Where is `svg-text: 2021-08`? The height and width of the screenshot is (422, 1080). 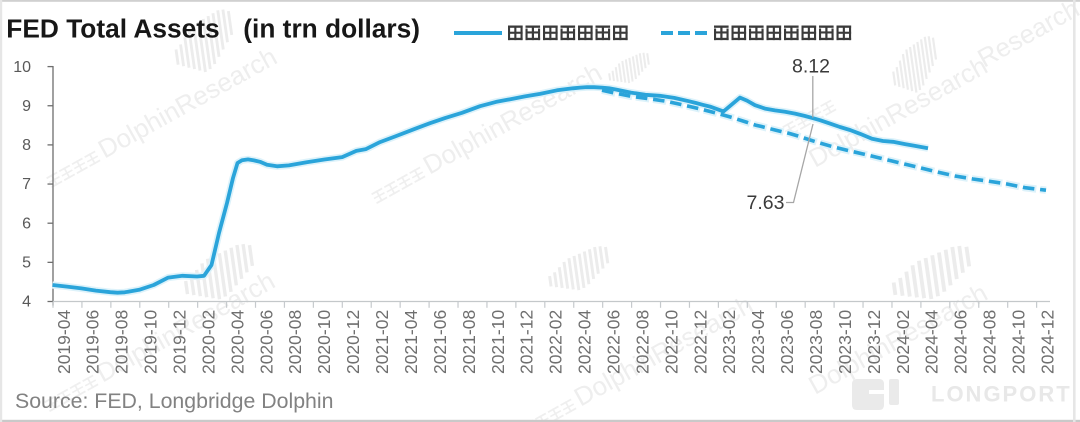 svg-text: 2021-08 is located at coordinates (469, 342).